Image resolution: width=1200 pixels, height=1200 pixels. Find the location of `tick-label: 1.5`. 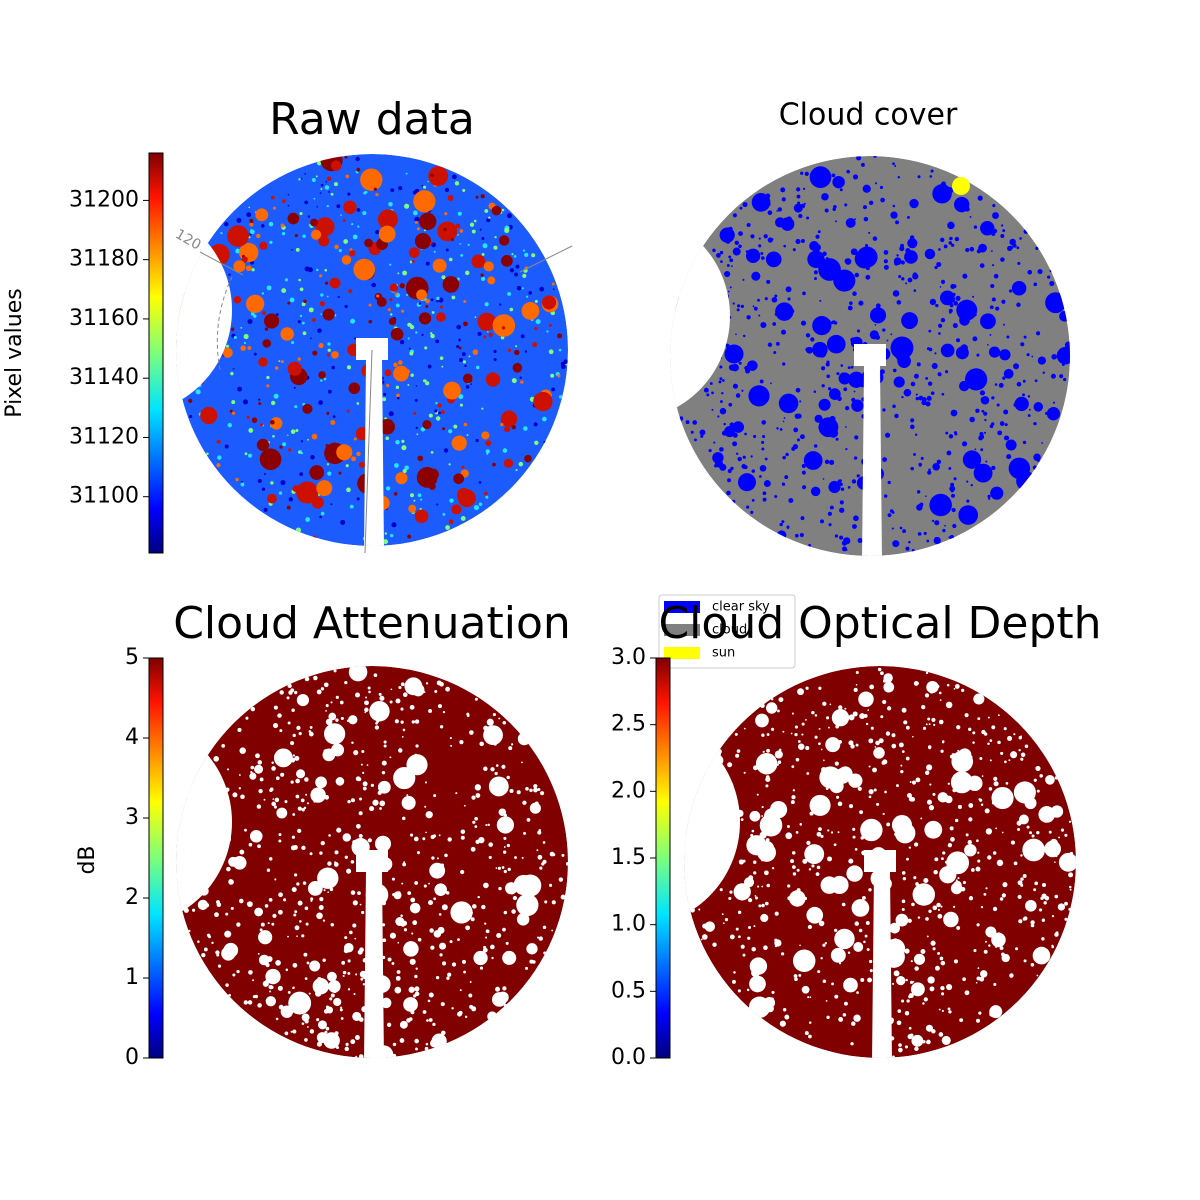

tick-label: 1.5 is located at coordinates (628, 857).